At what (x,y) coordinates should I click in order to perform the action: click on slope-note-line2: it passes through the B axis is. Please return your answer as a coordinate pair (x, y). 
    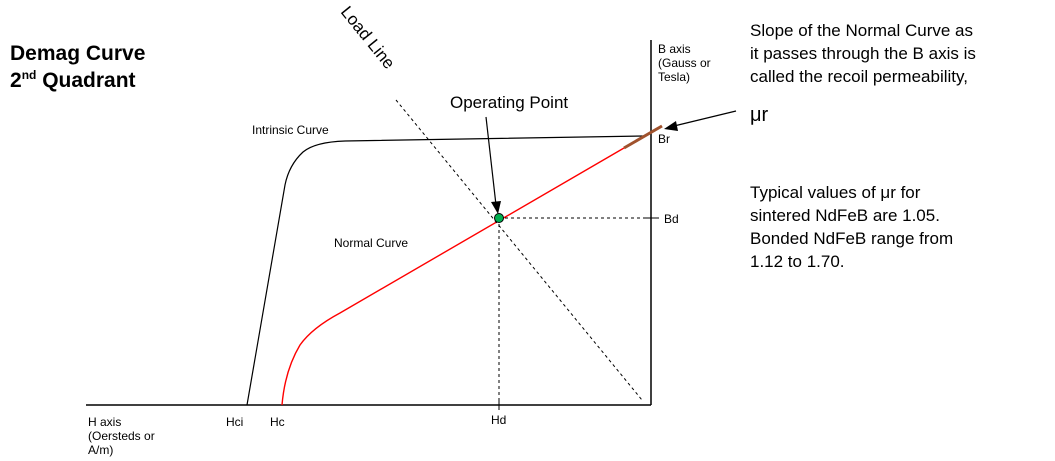
    Looking at the image, I should click on (863, 53).